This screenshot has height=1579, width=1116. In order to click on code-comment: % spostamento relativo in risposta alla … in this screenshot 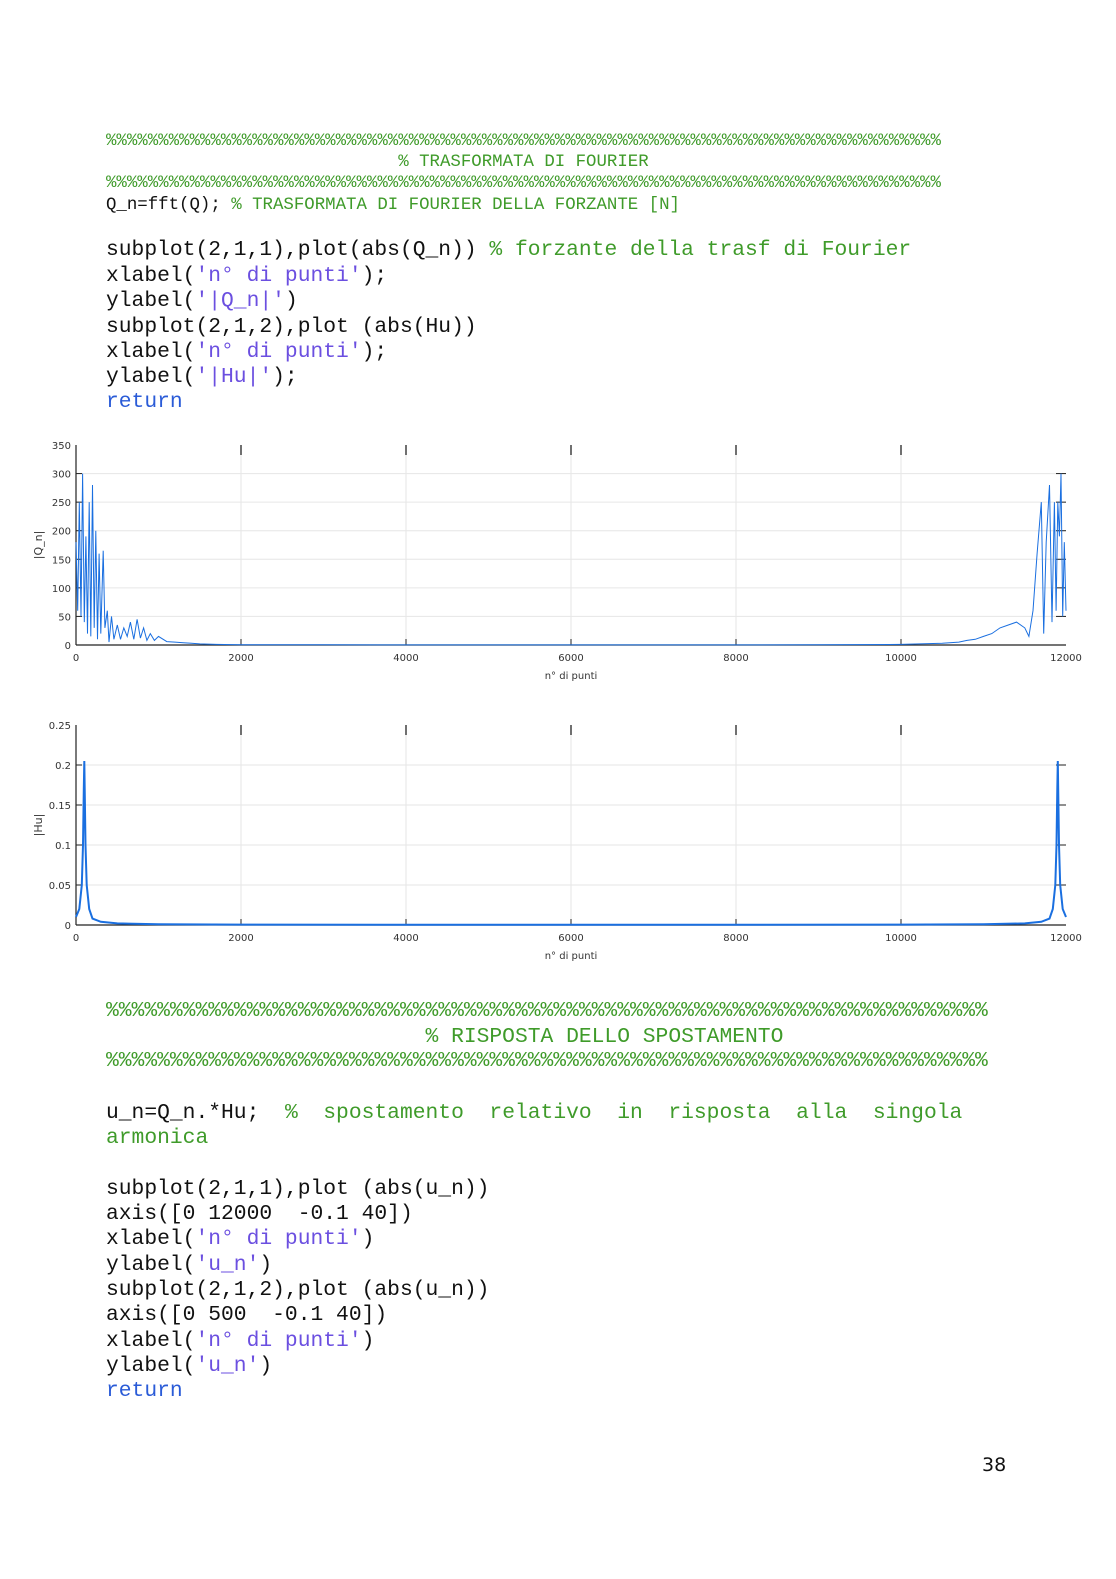, I will do `click(623, 1113)`.